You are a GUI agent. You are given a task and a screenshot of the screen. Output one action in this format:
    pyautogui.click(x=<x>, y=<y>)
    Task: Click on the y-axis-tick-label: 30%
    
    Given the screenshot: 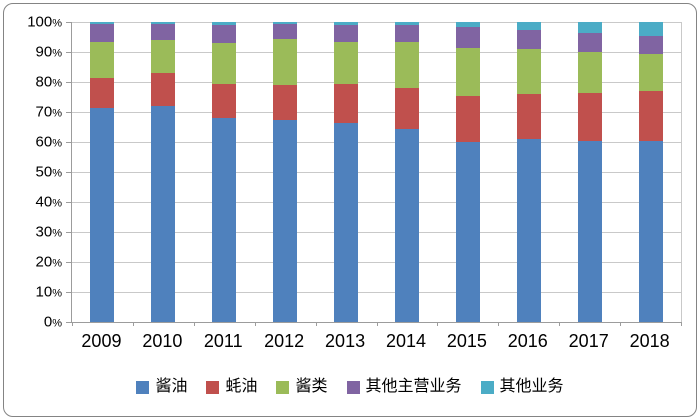 What is the action you would take?
    pyautogui.click(x=48, y=232)
    